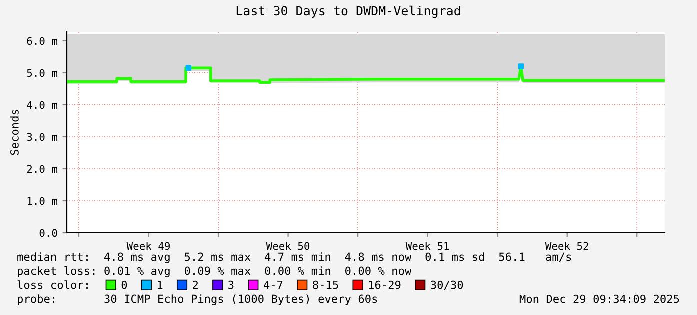 This screenshot has height=315, width=697. I want to click on chart-title: Last 30 Days to DWDM-Velingrad, so click(348, 12).